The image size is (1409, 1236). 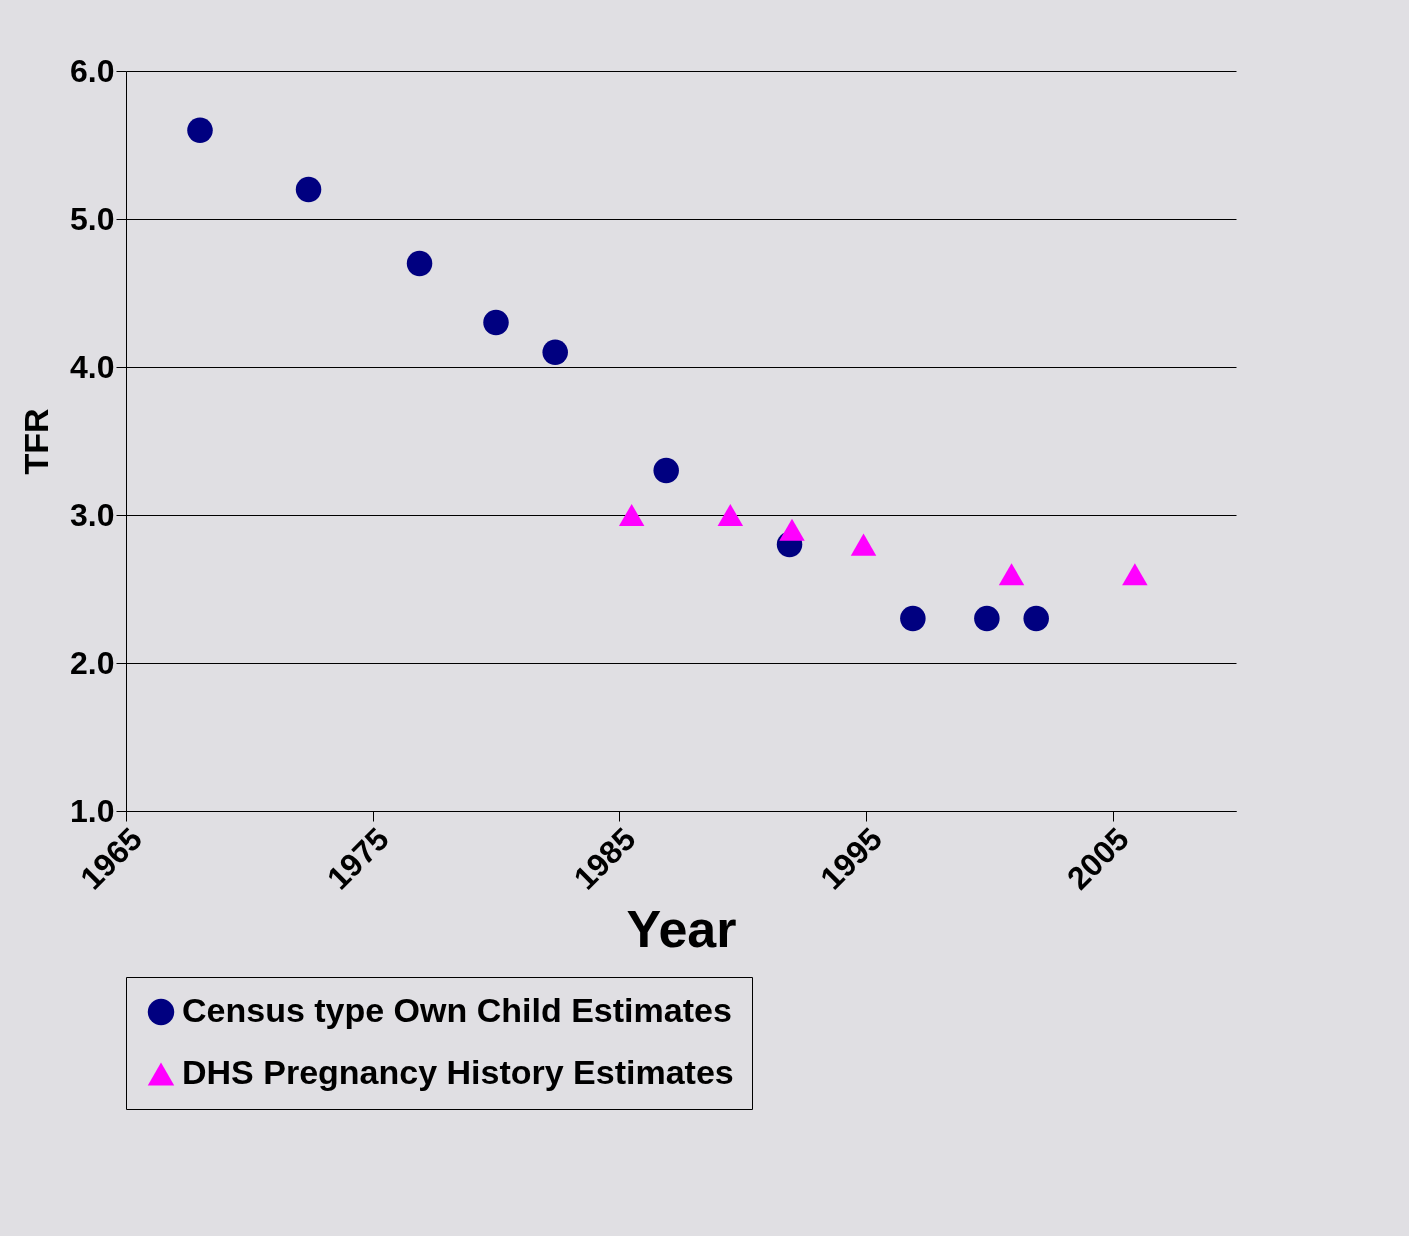 I want to click on y-axis-title: TFR, so click(x=36, y=441).